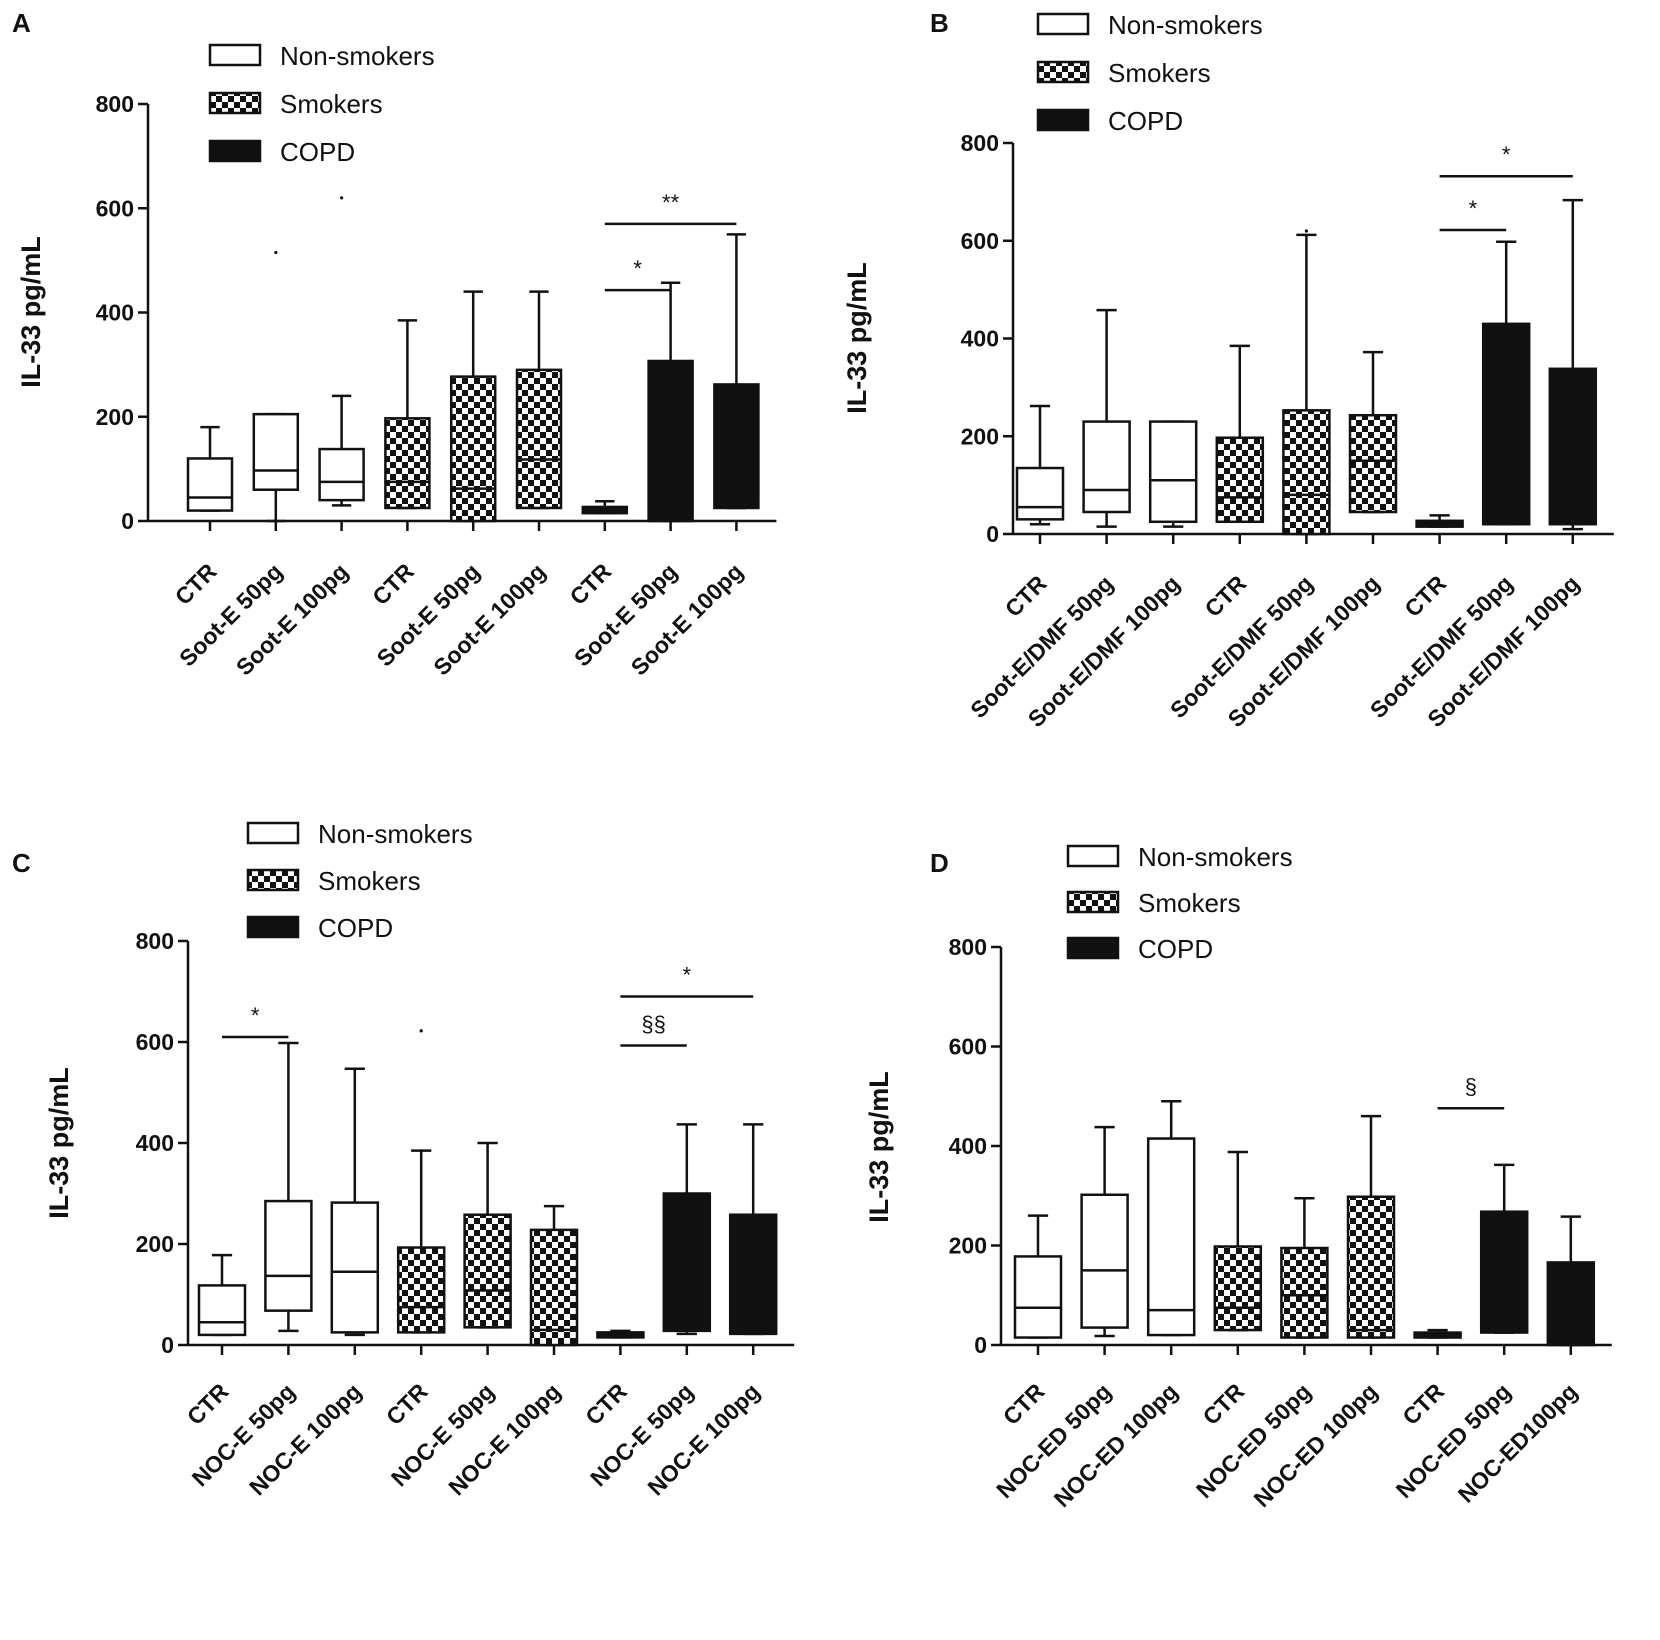 This screenshot has width=1660, height=1640. What do you see at coordinates (21, 863) in the screenshot?
I see `panel-letter: C` at bounding box center [21, 863].